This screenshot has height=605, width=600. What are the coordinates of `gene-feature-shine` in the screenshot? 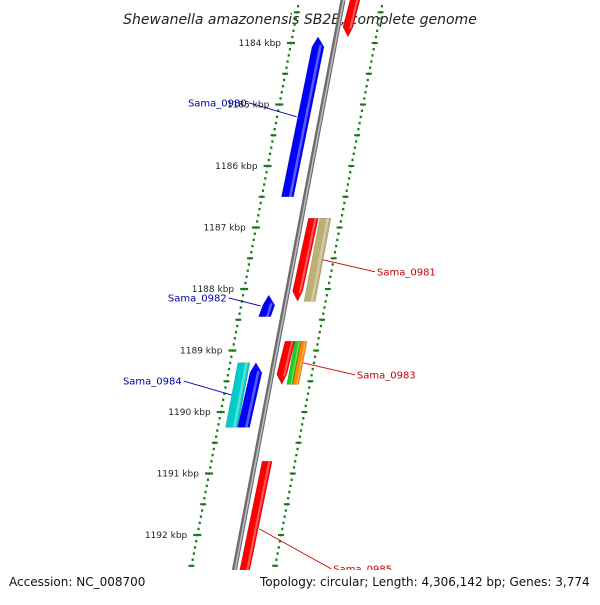 It's located at (320, 260).